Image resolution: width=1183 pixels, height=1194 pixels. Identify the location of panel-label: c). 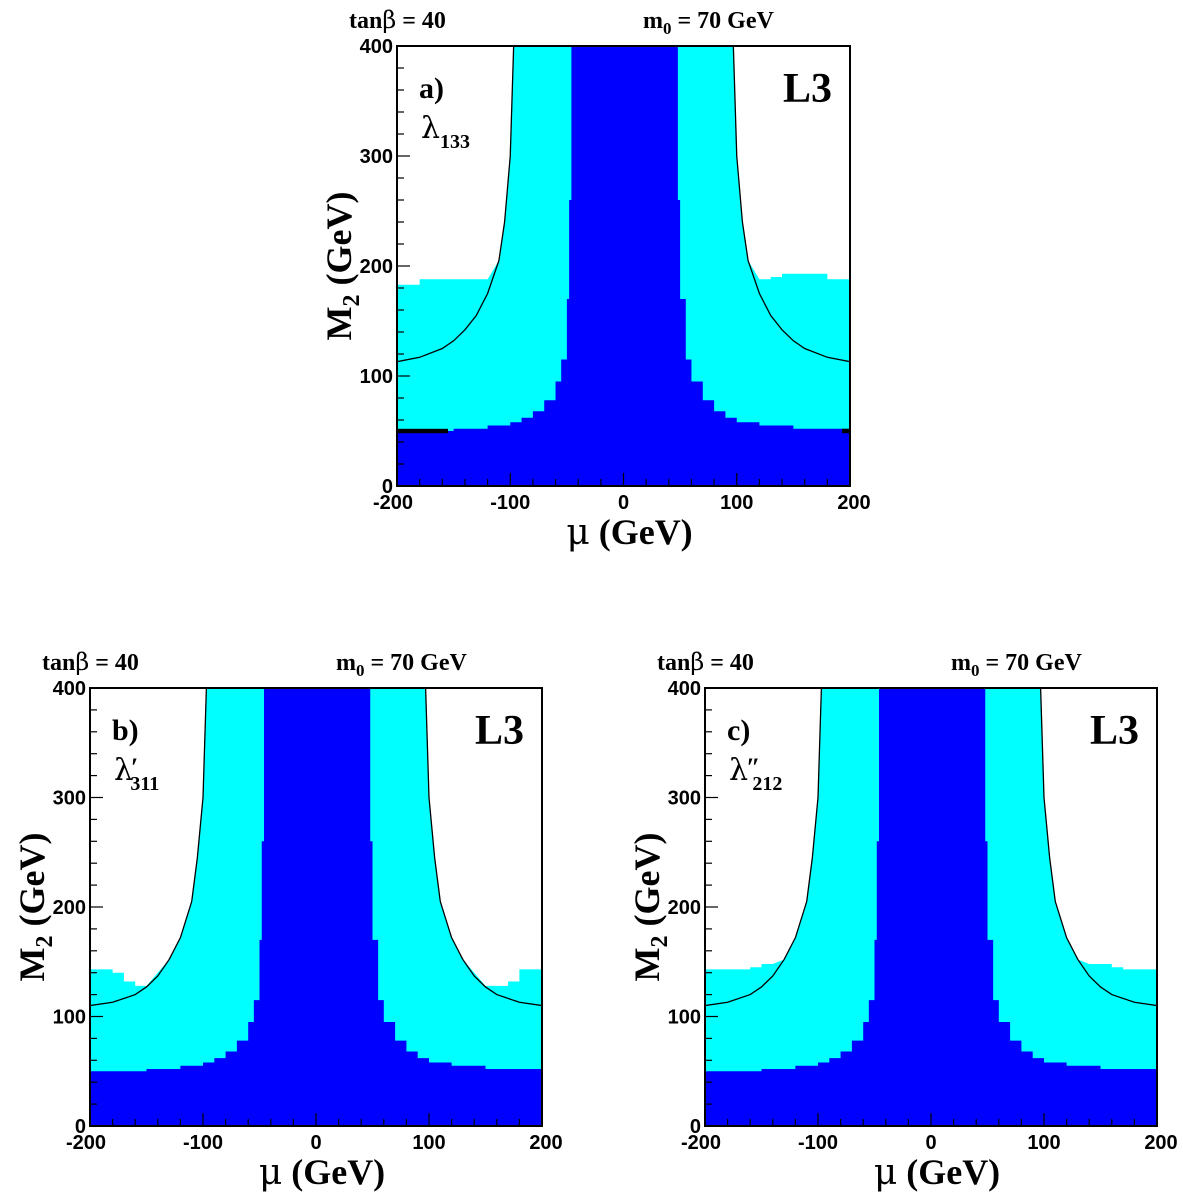
(738, 730).